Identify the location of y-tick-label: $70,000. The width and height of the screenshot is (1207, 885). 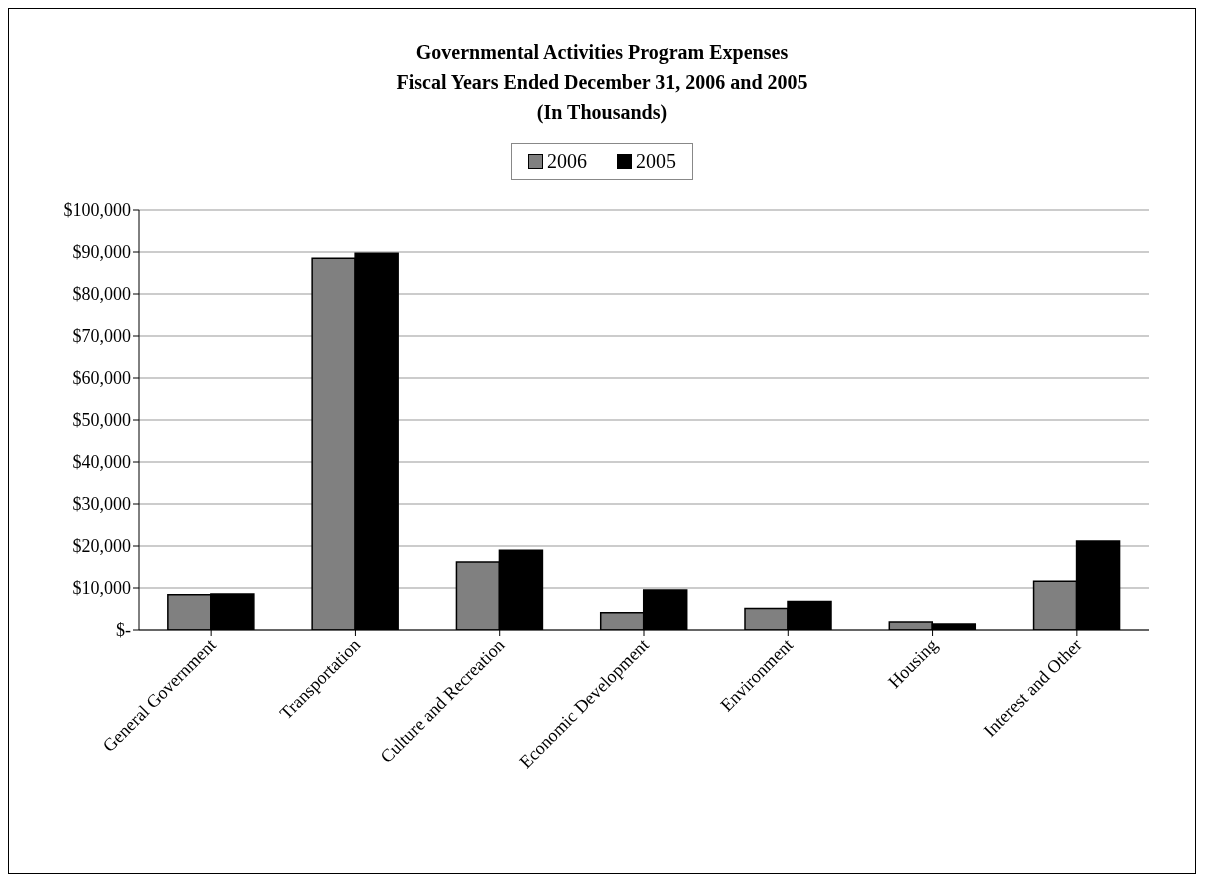
(101, 336).